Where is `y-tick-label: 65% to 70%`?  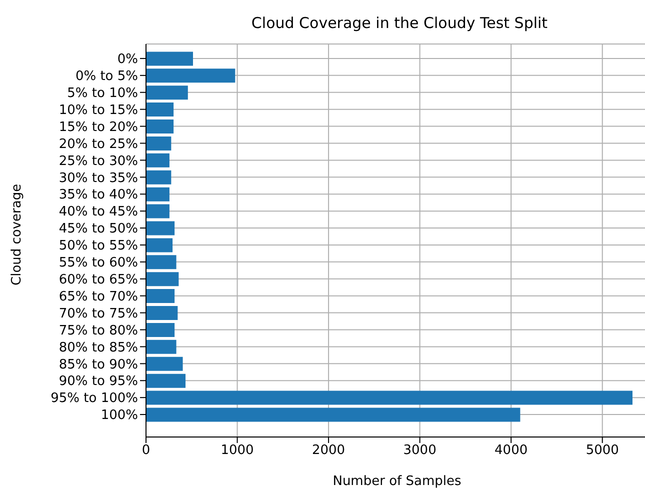 y-tick-label: 65% to 70% is located at coordinates (98, 296).